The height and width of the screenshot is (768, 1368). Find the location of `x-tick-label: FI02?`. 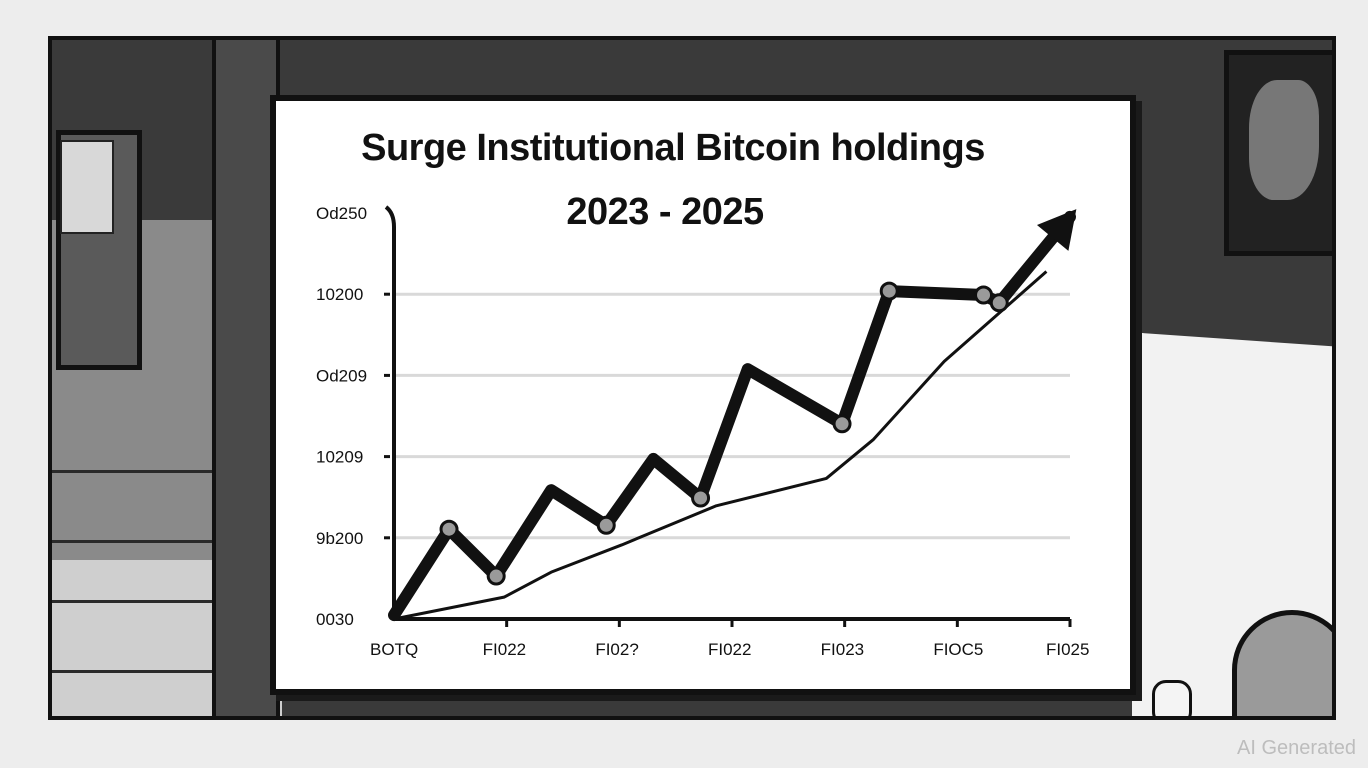

x-tick-label: FI02? is located at coordinates (616, 649).